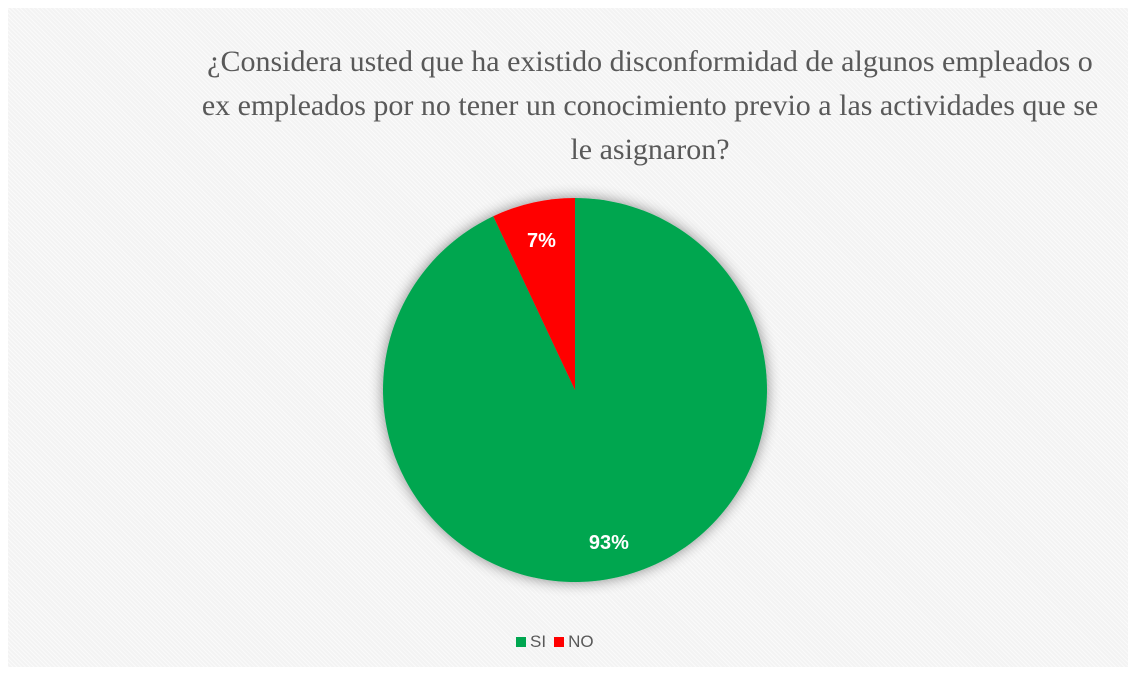 This screenshot has width=1136, height=677. Describe the element at coordinates (581, 641) in the screenshot. I see `legend-label-no: NO` at that location.